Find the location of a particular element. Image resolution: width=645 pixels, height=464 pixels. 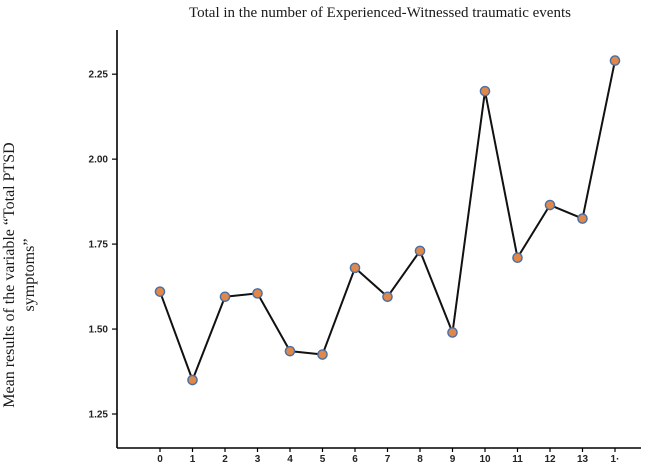

x-tick-label: 13 is located at coordinates (583, 459).